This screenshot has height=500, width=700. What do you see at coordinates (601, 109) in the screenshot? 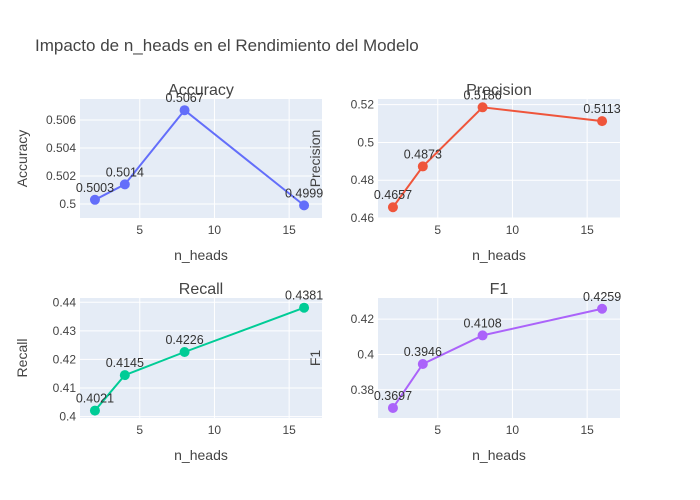
I see `data-label: 0.5113` at bounding box center [601, 109].